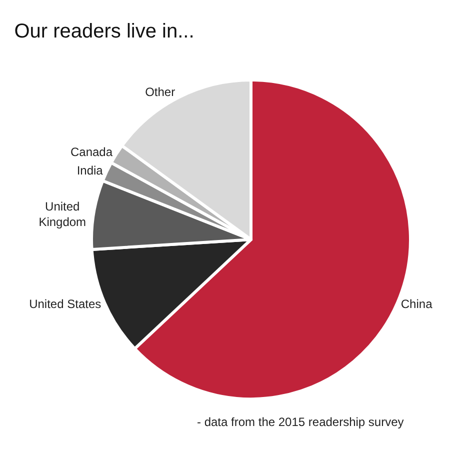 This screenshot has width=473, height=469. Describe the element at coordinates (416, 303) in the screenshot. I see `slice-label: China` at that location.